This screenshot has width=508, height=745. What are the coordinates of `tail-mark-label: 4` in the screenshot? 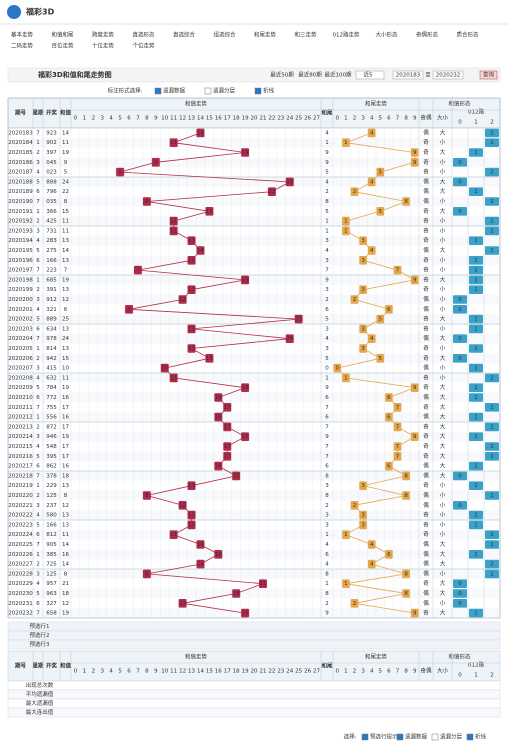 It's located at (372, 182).